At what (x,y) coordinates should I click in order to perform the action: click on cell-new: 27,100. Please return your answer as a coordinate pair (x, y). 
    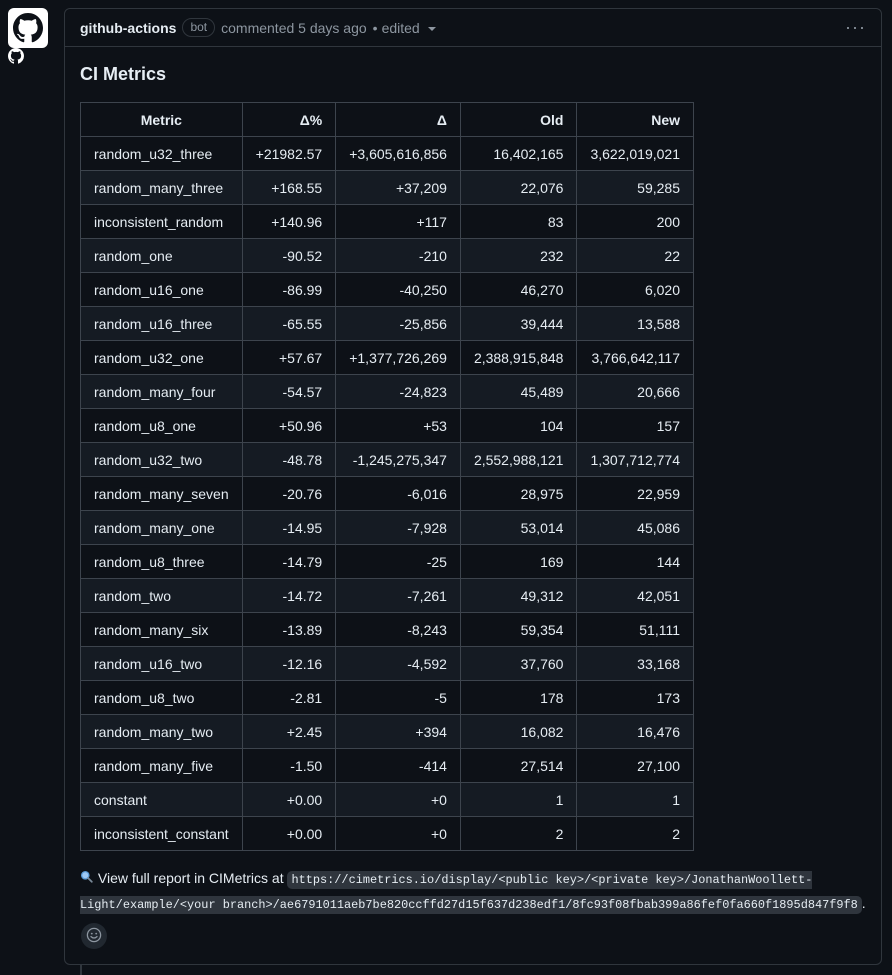
    Looking at the image, I should click on (635, 766).